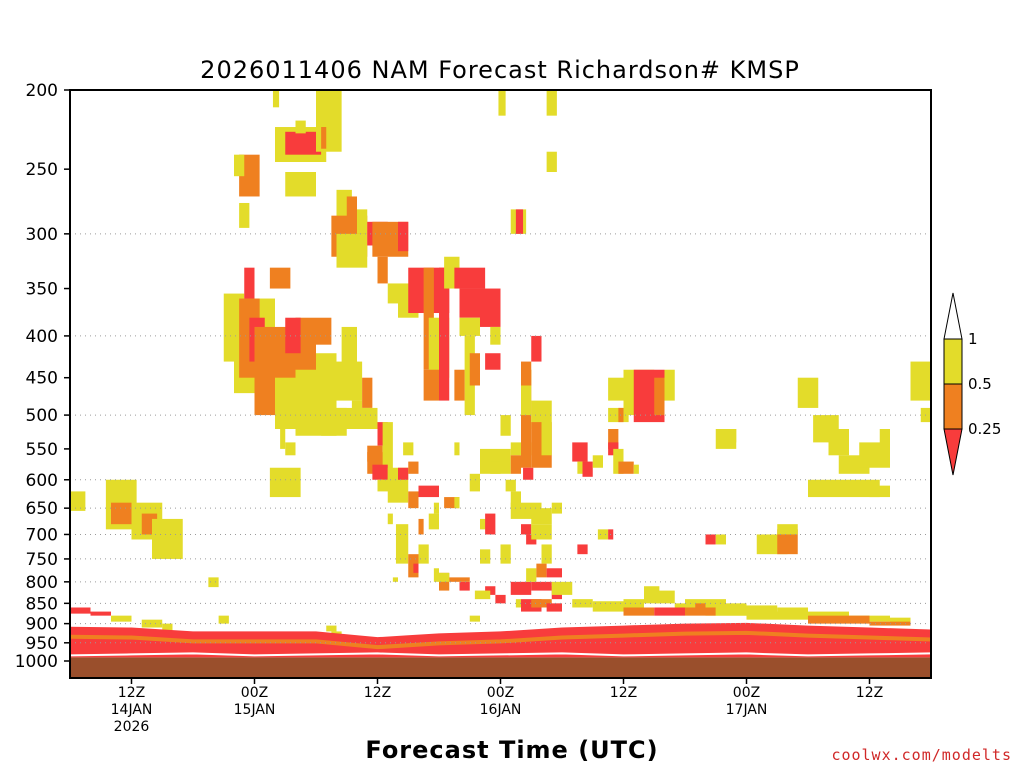 This screenshot has height=768, width=1024. I want to click on colorbar-bottom-arrow, so click(953, 452).